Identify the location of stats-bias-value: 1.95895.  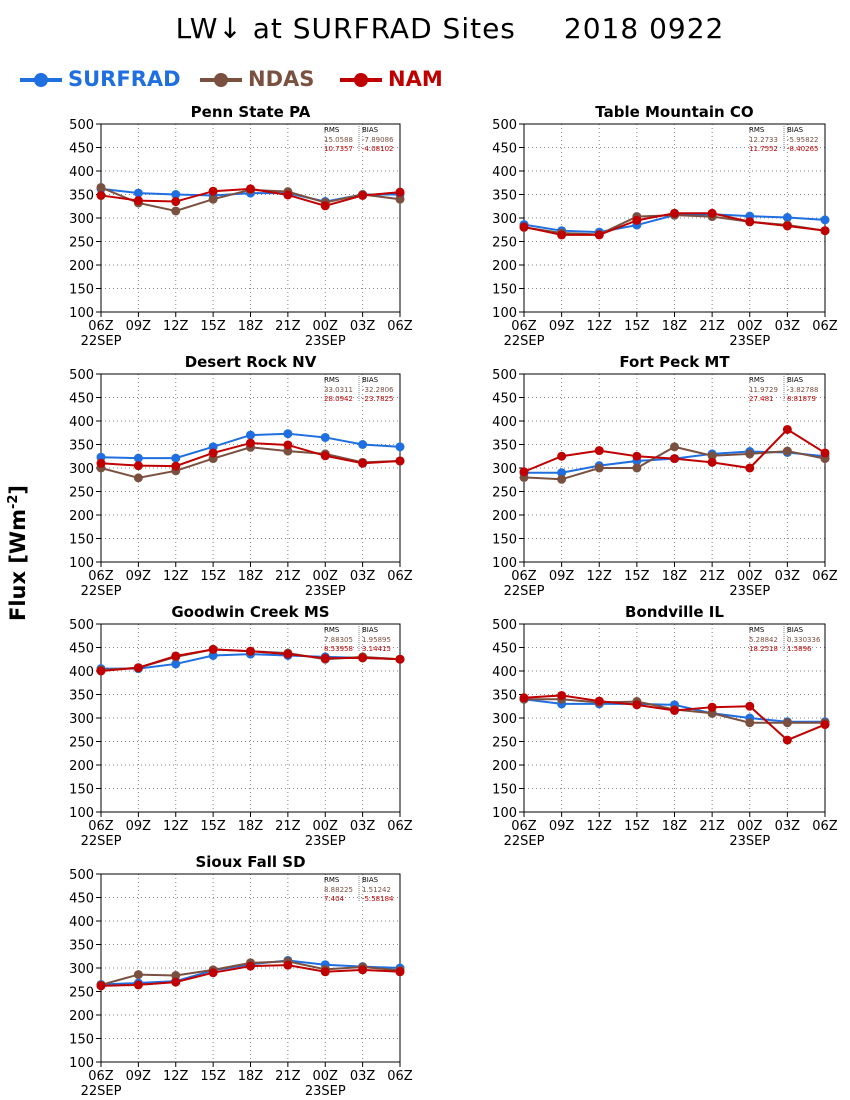
(376, 640).